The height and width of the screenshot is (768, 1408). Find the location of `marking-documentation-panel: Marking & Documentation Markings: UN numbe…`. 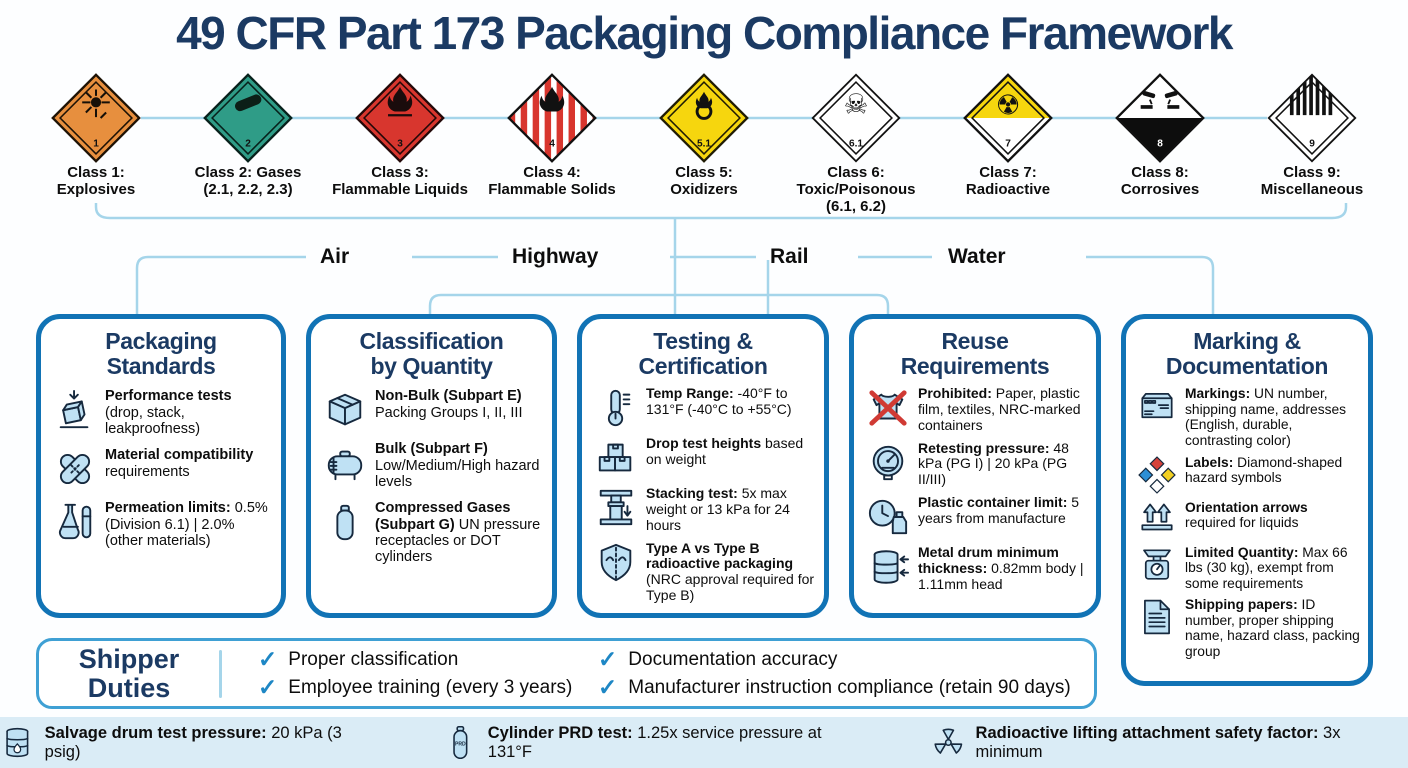

marking-documentation-panel: Marking & Documentation Markings: UN numbe… is located at coordinates (1247, 500).